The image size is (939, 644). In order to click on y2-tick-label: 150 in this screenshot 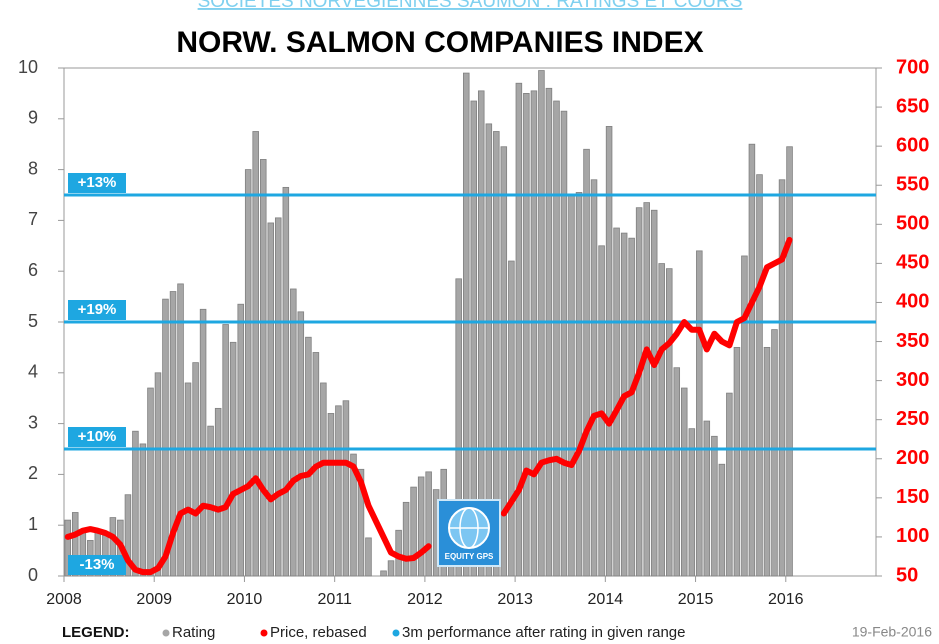, I will do `click(912, 497)`.